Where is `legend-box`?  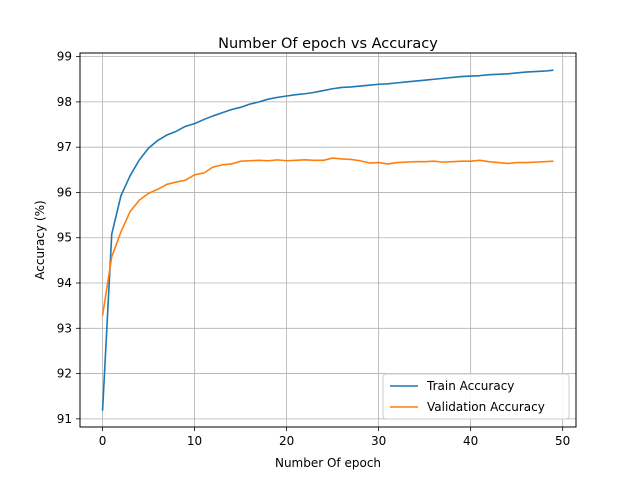 legend-box is located at coordinates (476, 396).